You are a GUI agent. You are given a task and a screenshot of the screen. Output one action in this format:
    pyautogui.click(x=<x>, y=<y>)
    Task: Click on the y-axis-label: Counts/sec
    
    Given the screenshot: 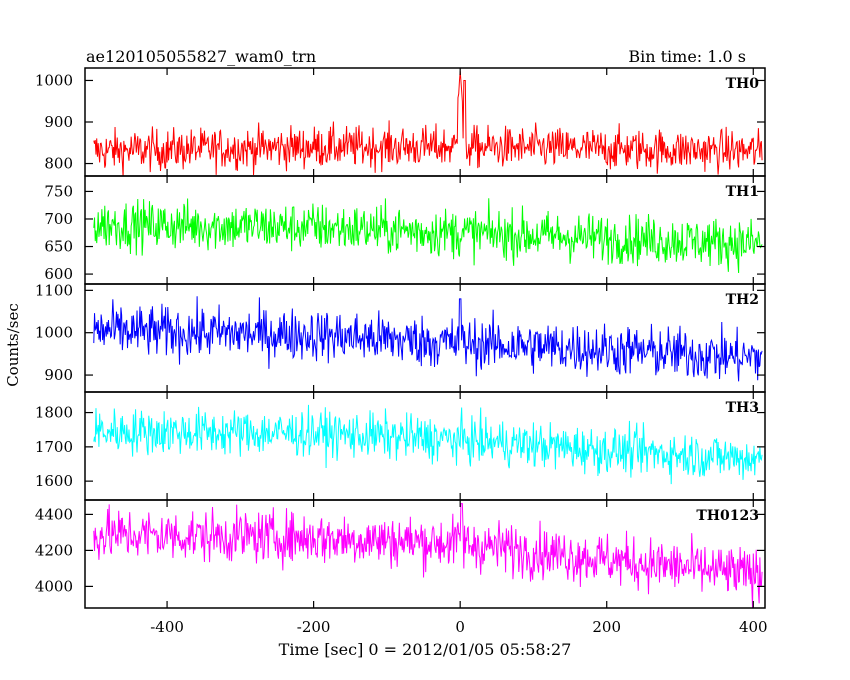 What is the action you would take?
    pyautogui.click(x=13, y=345)
    